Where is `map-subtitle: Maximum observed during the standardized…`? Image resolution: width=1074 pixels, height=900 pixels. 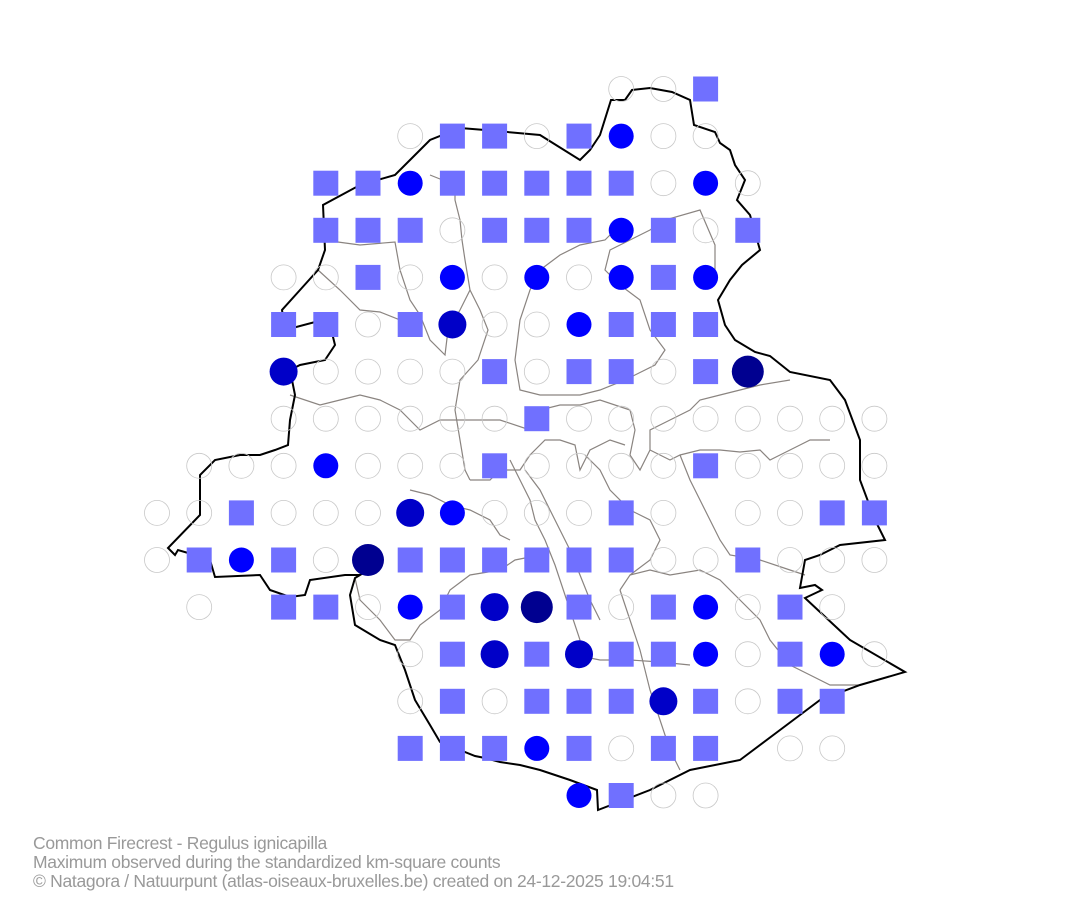 map-subtitle: Maximum observed during the standardized… is located at coordinates (267, 862).